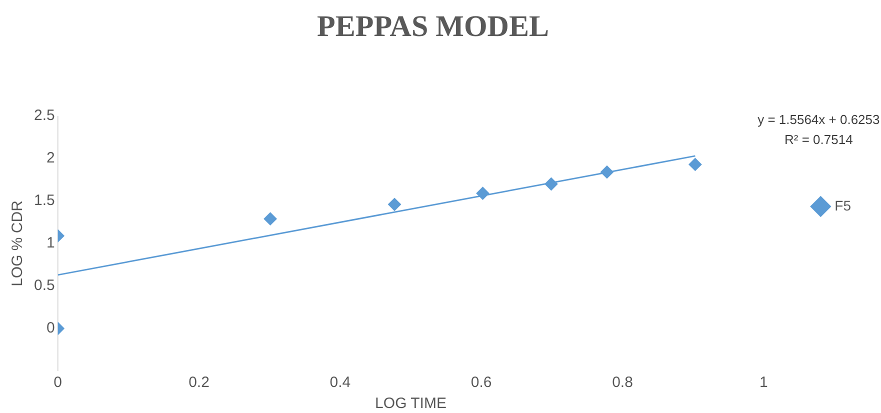 The image size is (881, 413). What do you see at coordinates (843, 205) in the screenshot?
I see `legend-label: F5` at bounding box center [843, 205].